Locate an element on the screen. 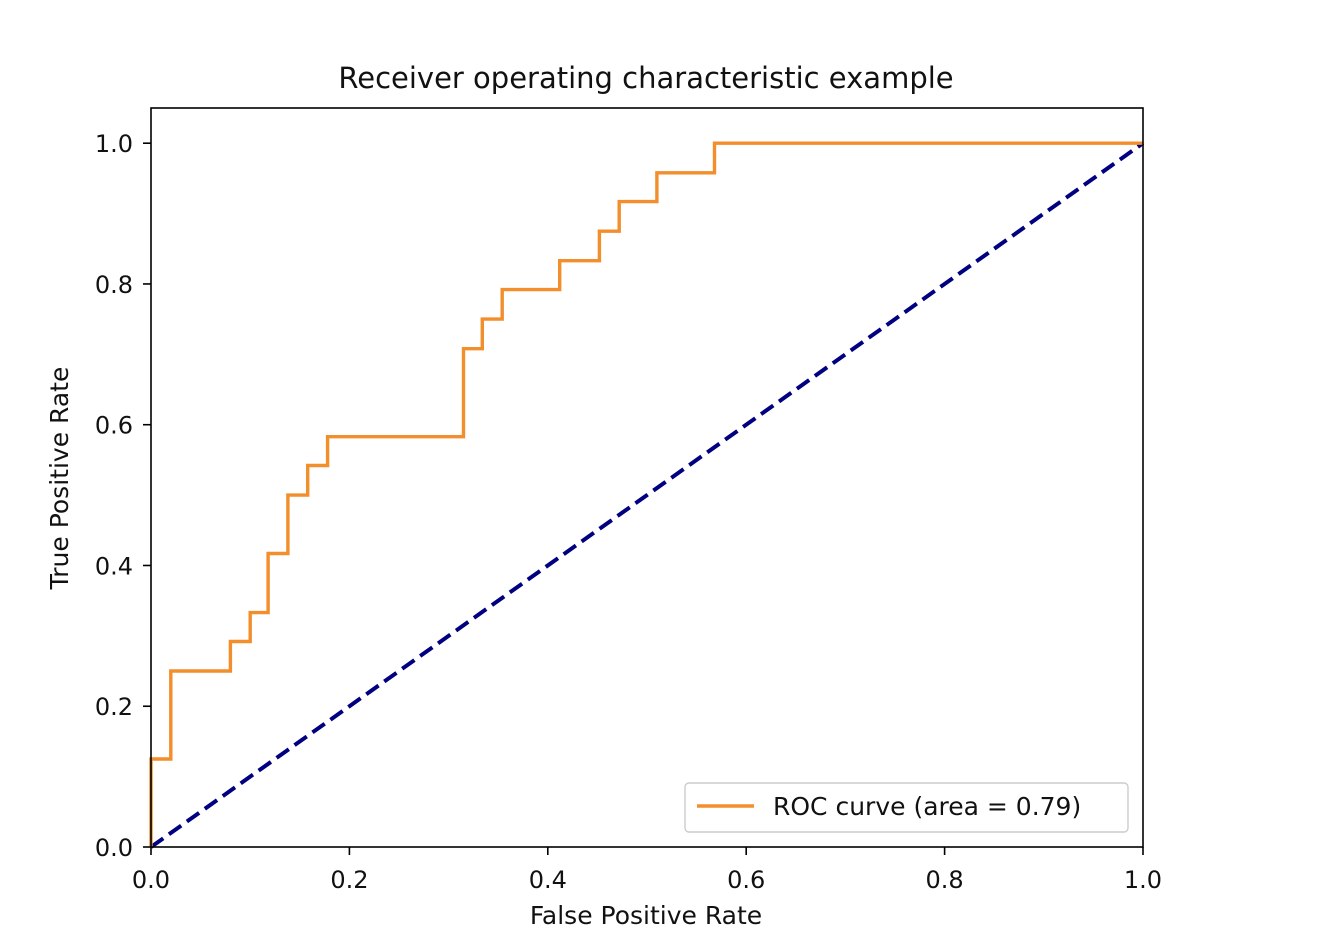  x-tick-label: 1.0 is located at coordinates (1143, 880).